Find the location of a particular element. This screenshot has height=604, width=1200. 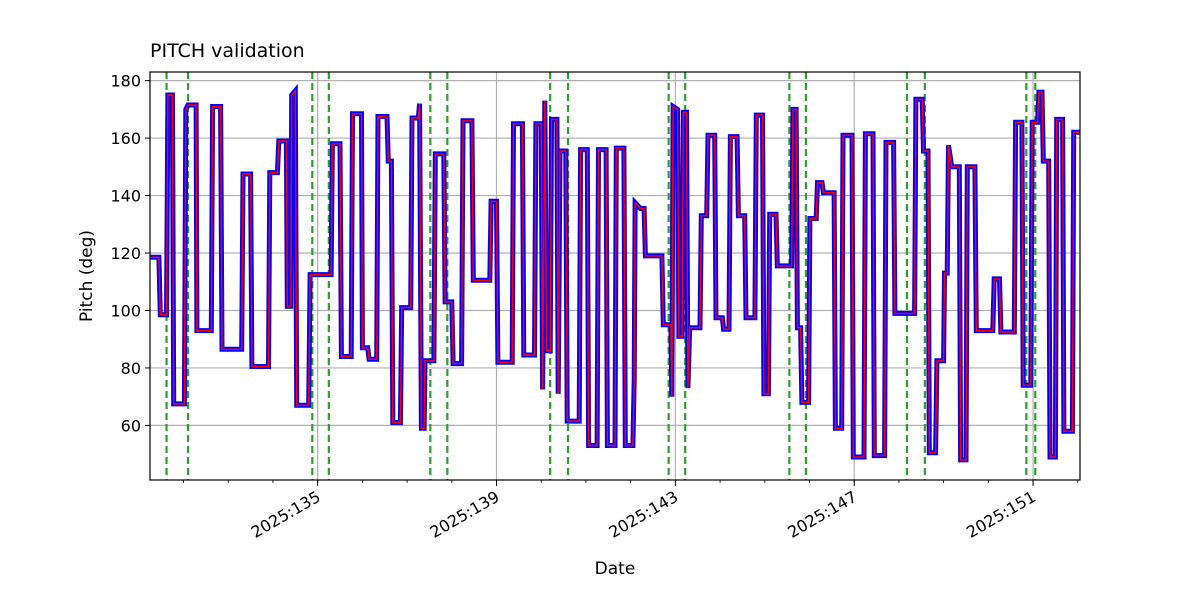

chart-title: PITCH validation is located at coordinates (227, 51).